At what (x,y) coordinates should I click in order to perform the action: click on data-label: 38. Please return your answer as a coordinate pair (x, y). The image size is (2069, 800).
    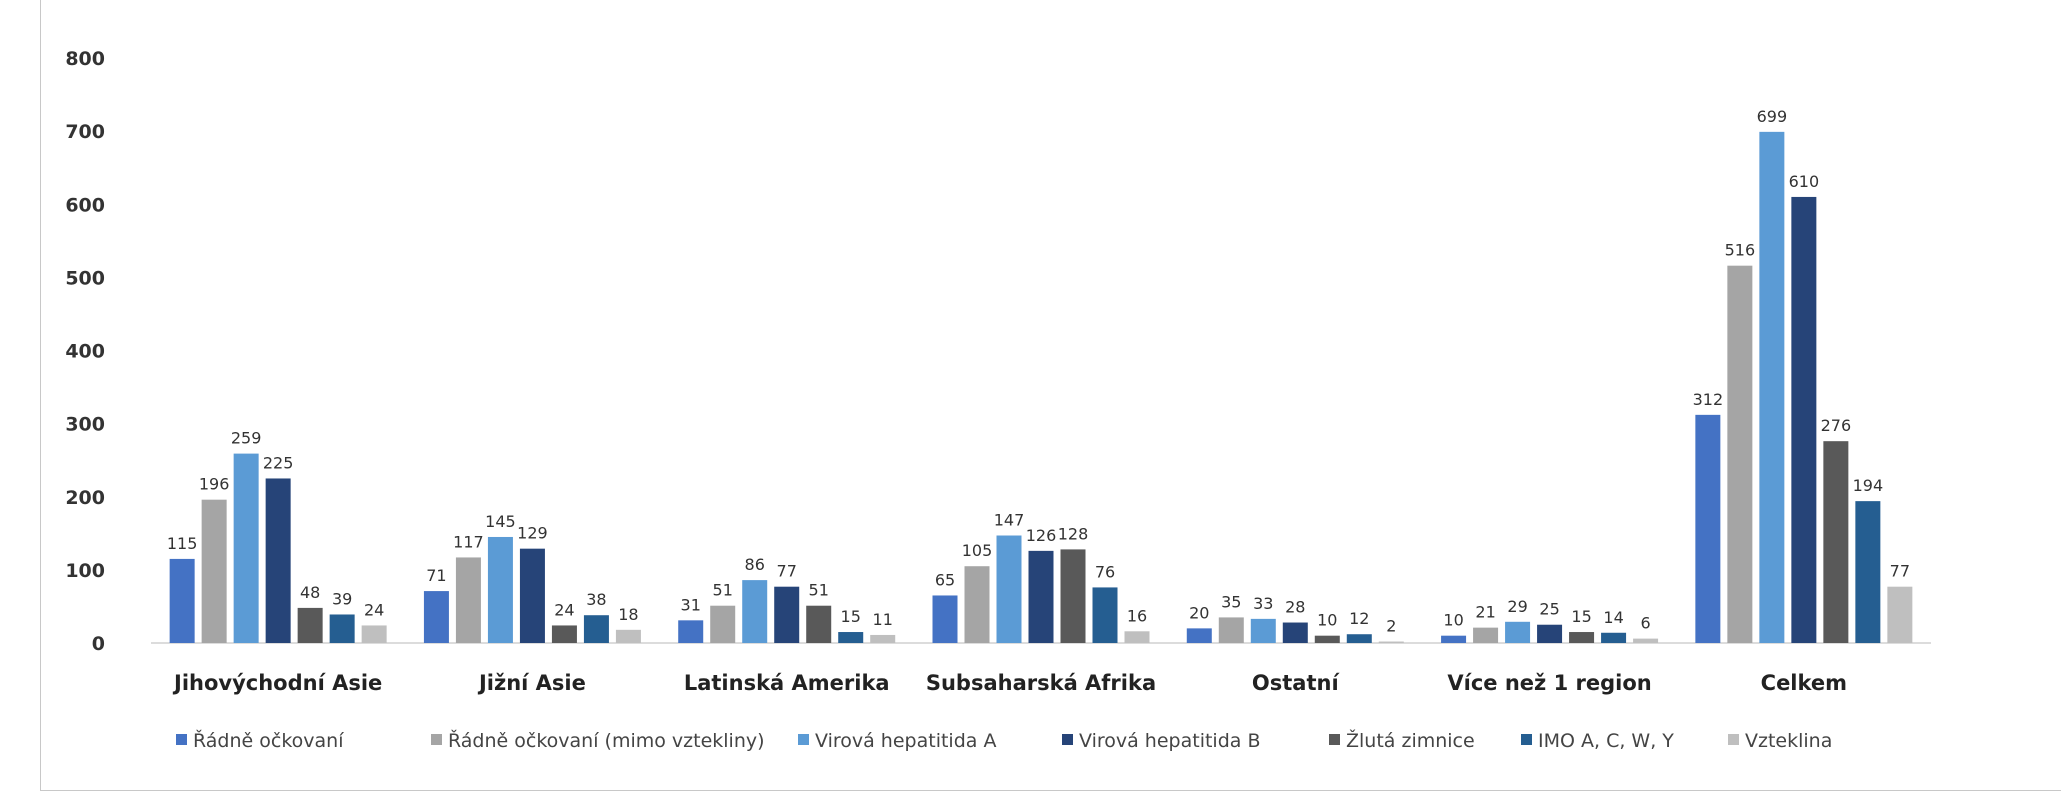
    Looking at the image, I should click on (596, 599).